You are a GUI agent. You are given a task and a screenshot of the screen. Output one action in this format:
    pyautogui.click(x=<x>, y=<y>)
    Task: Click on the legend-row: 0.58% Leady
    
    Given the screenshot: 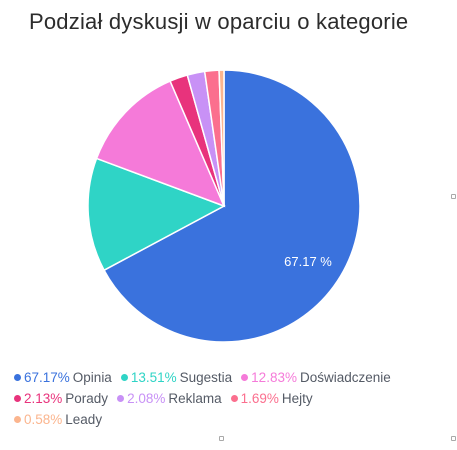 What is the action you would take?
    pyautogui.click(x=231, y=422)
    